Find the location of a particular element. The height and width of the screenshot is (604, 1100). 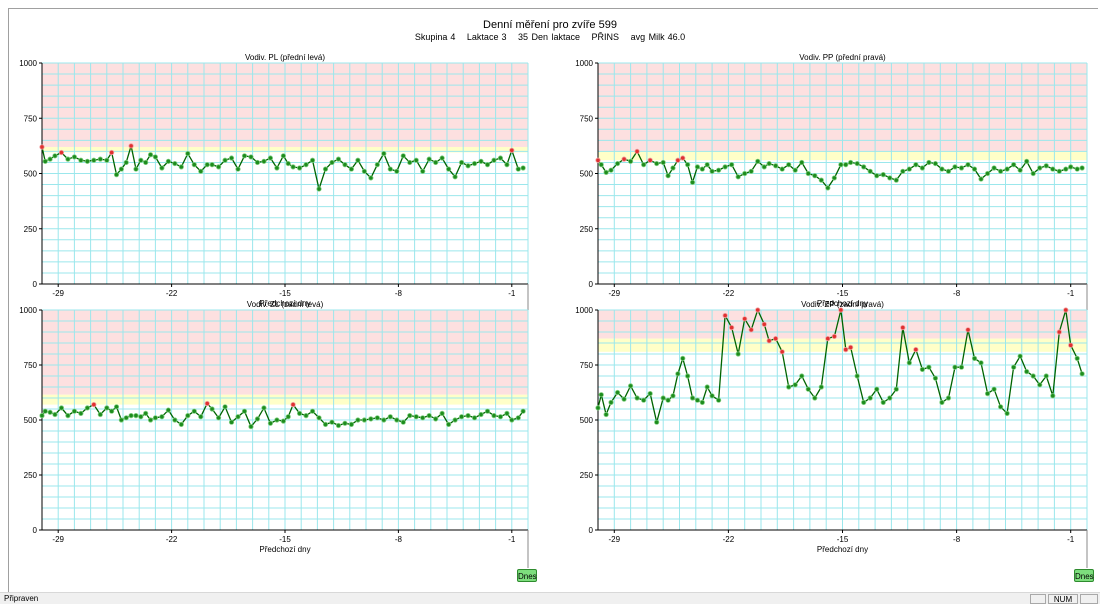

today-button-right: Dnes is located at coordinates (1084, 575).